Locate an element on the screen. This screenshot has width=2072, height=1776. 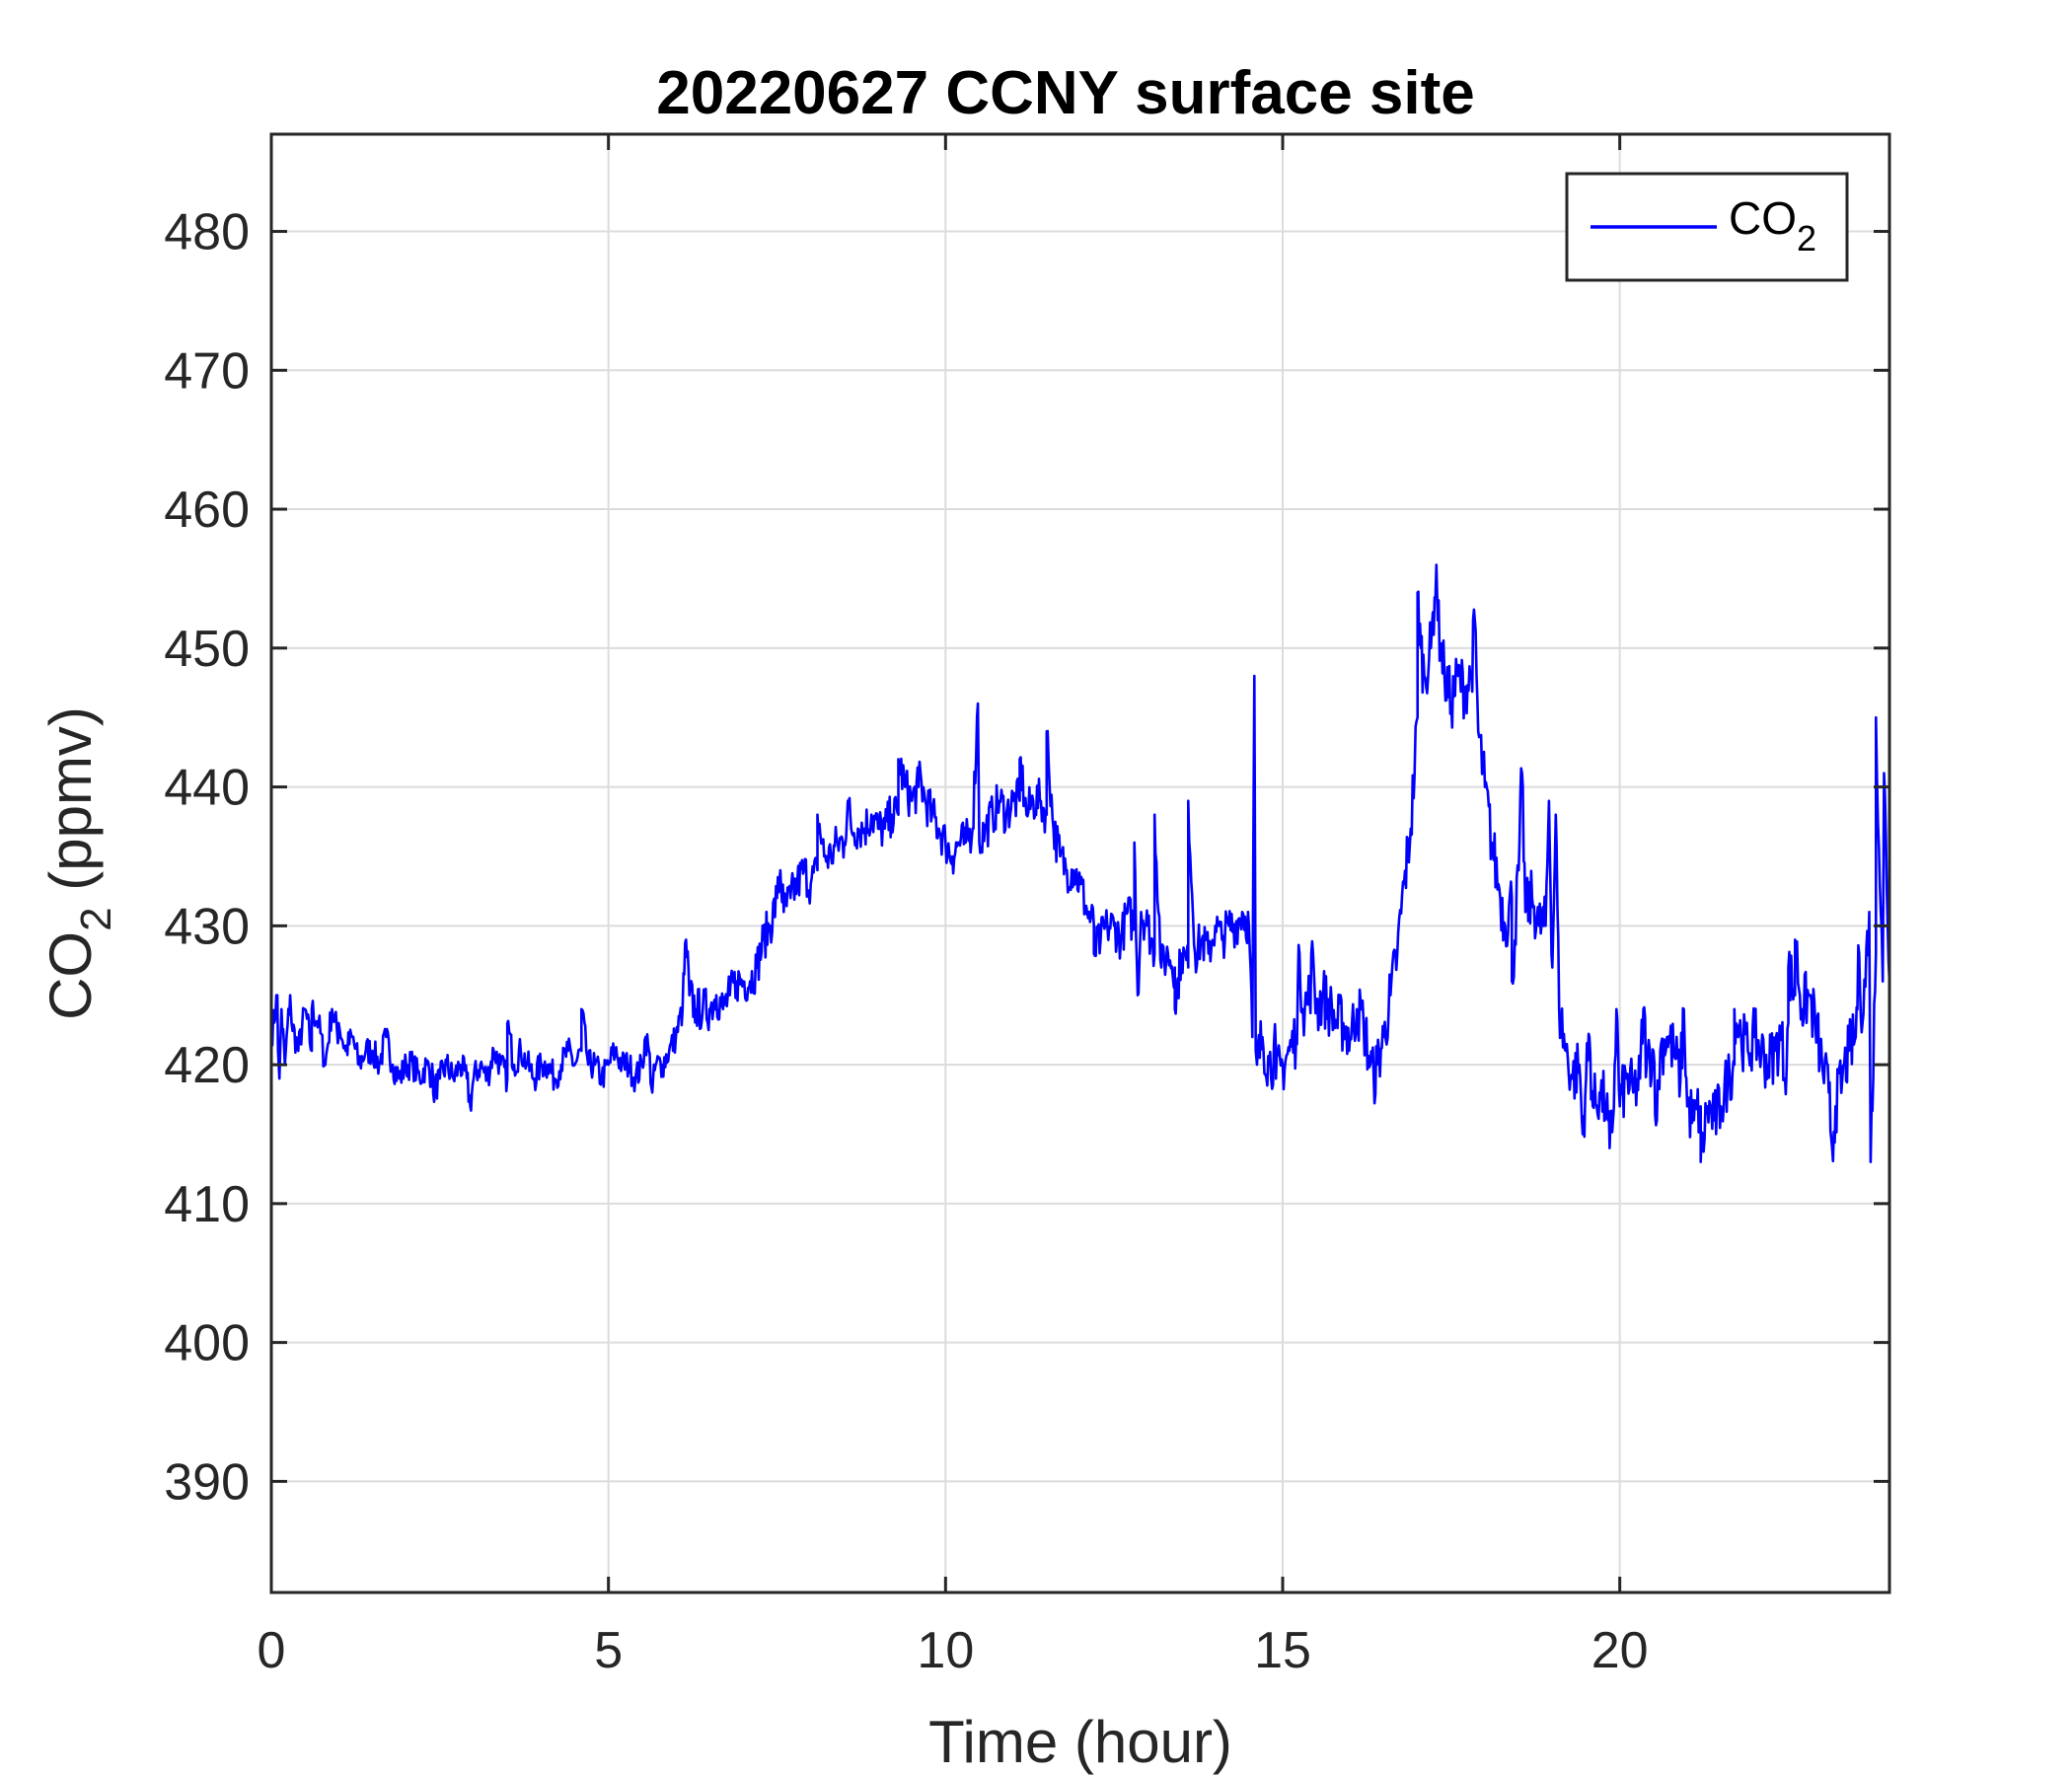
legend: CO2 is located at coordinates (1707, 227).